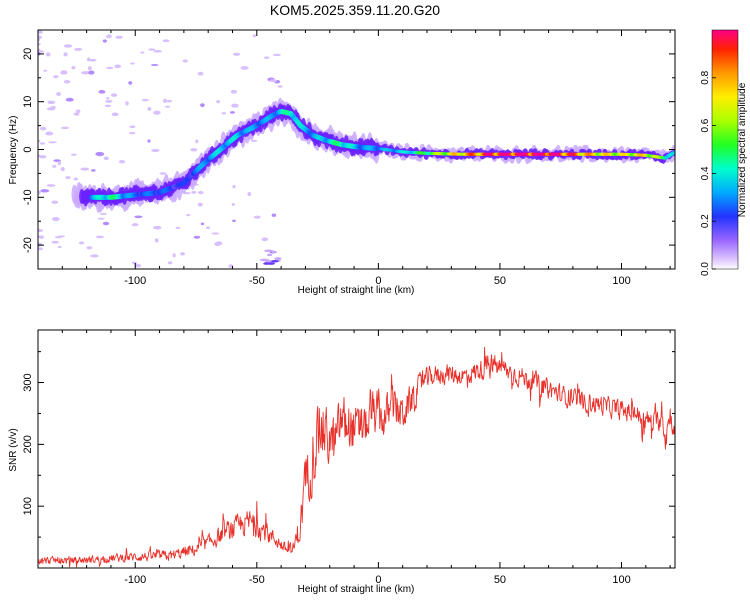  What do you see at coordinates (28, 506) in the screenshot?
I see `snr-y-tick-label: 100` at bounding box center [28, 506].